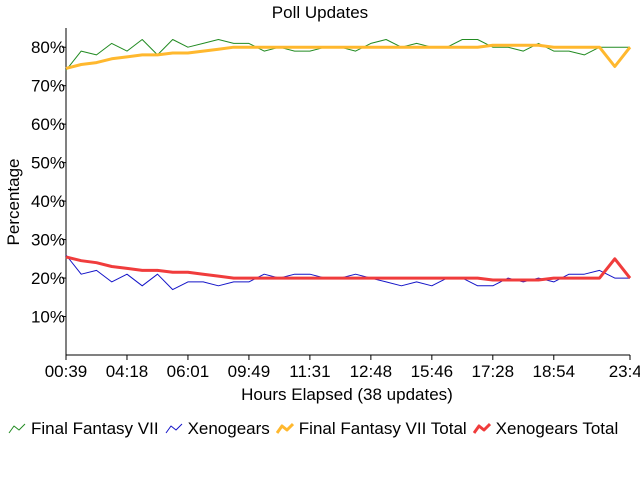 Image resolution: width=640 pixels, height=480 pixels. I want to click on y-tick-label: 10%, so click(48, 317).